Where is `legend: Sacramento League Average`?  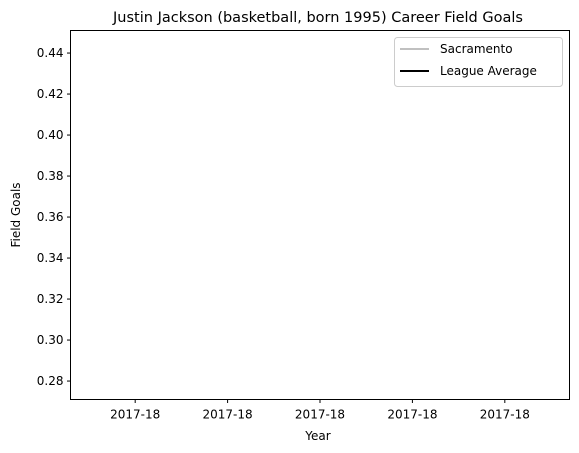 legend: Sacramento League Average is located at coordinates (478, 62).